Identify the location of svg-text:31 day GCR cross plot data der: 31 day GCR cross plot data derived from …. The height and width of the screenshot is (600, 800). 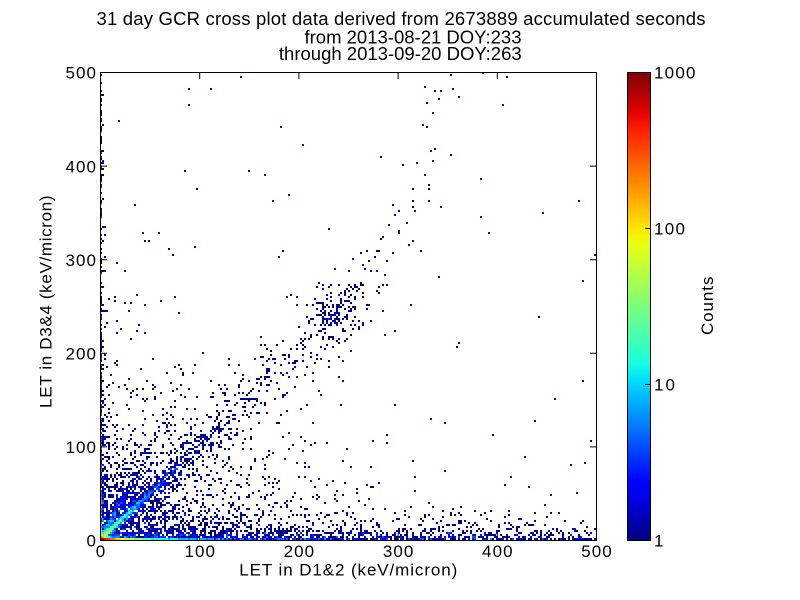
(401, 18).